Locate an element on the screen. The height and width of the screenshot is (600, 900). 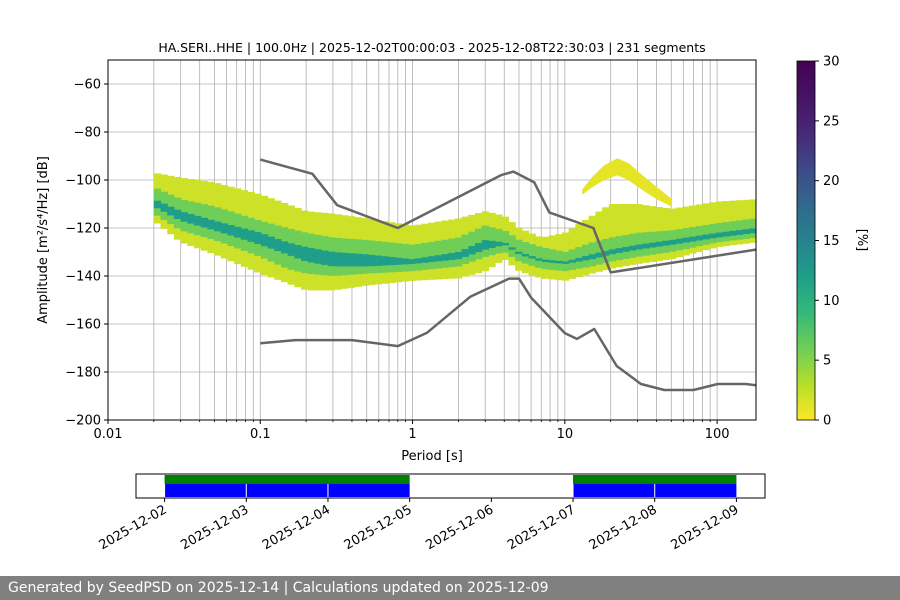
x-tick-label: 10 is located at coordinates (565, 434).